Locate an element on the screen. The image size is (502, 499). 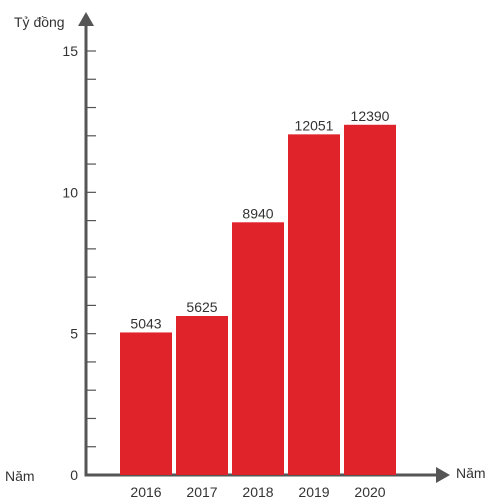
bar-value-label: 5625 is located at coordinates (201, 307).